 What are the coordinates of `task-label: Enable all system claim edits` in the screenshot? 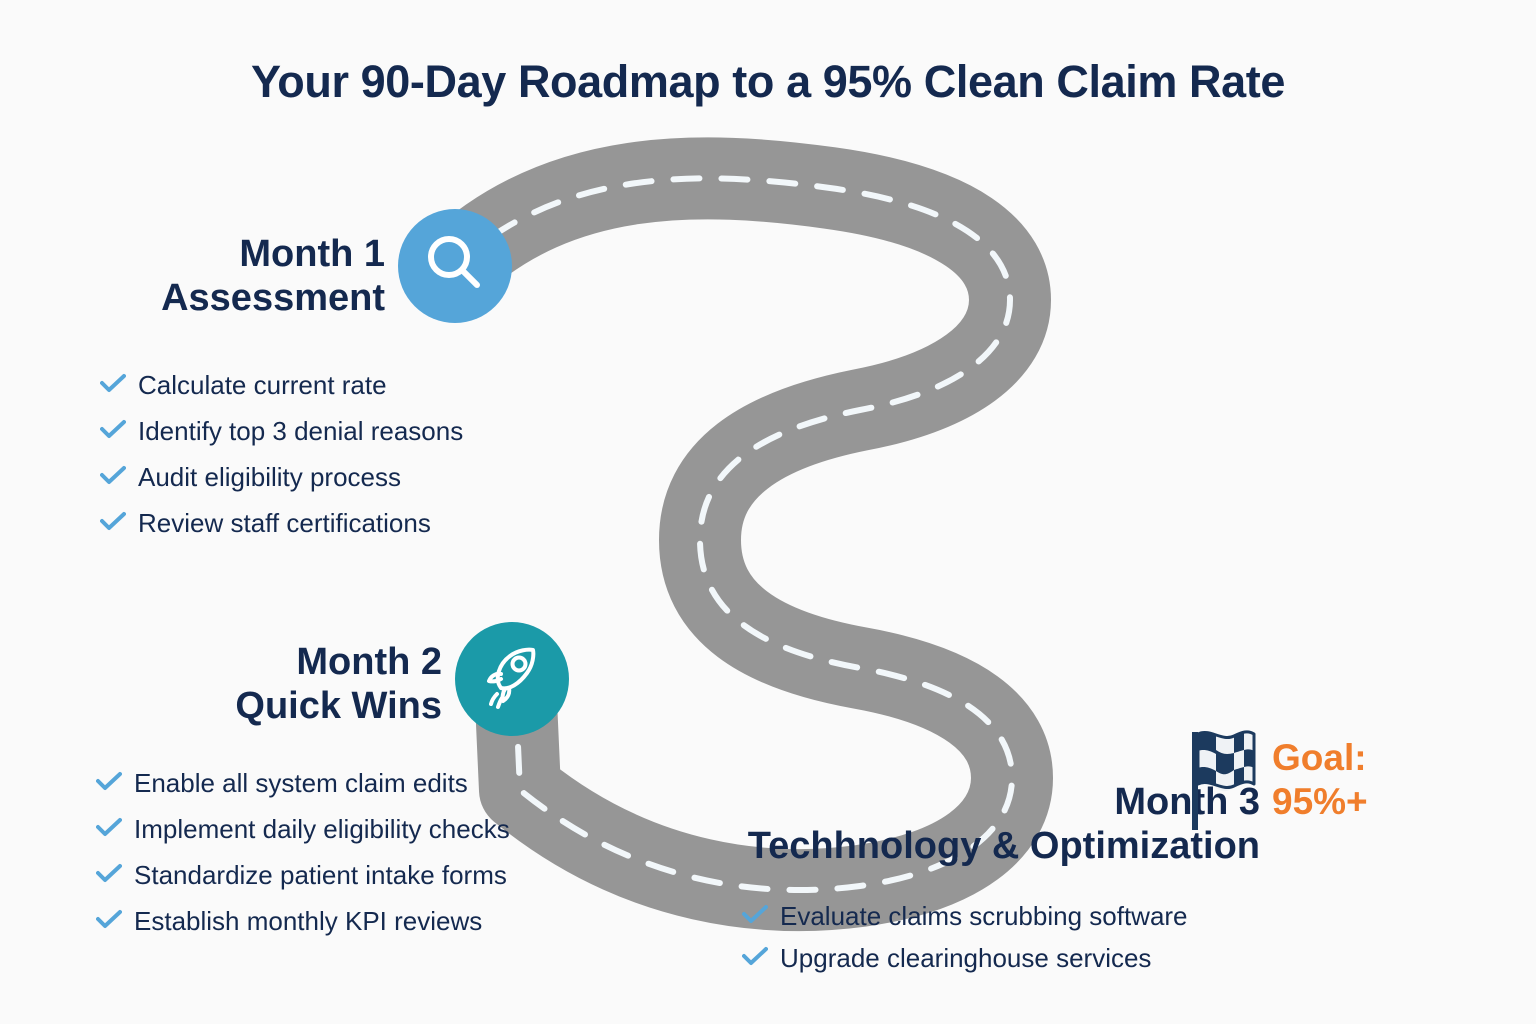 It's located at (301, 783).